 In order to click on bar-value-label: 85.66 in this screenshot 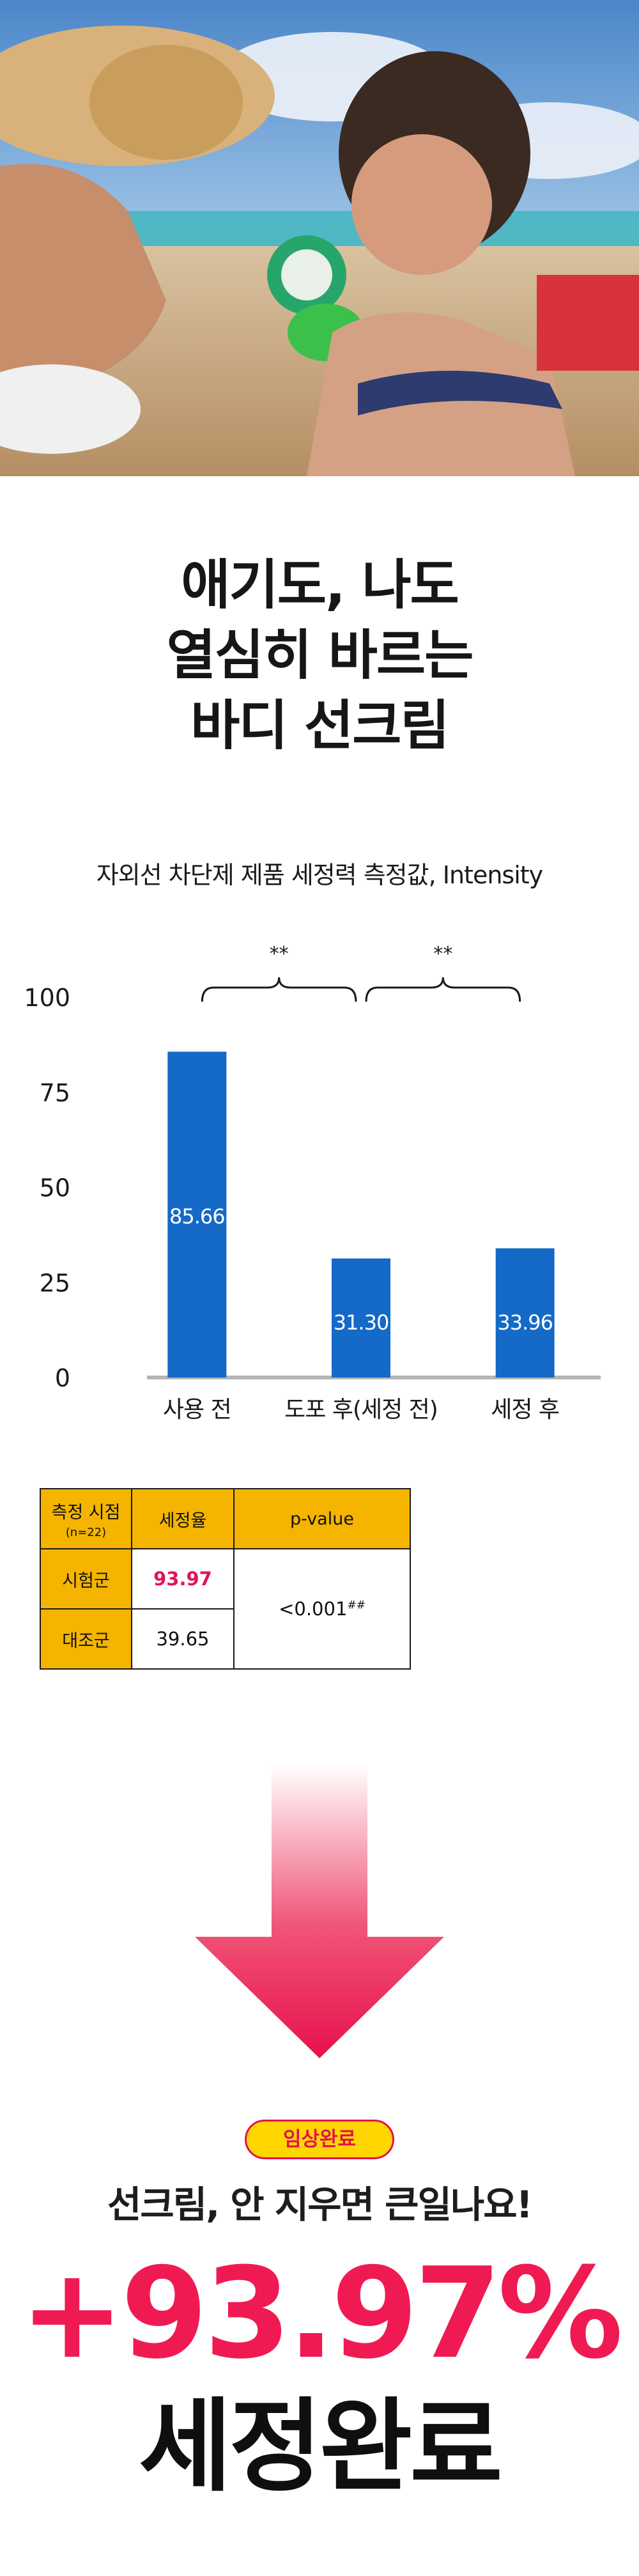, I will do `click(197, 1216)`.